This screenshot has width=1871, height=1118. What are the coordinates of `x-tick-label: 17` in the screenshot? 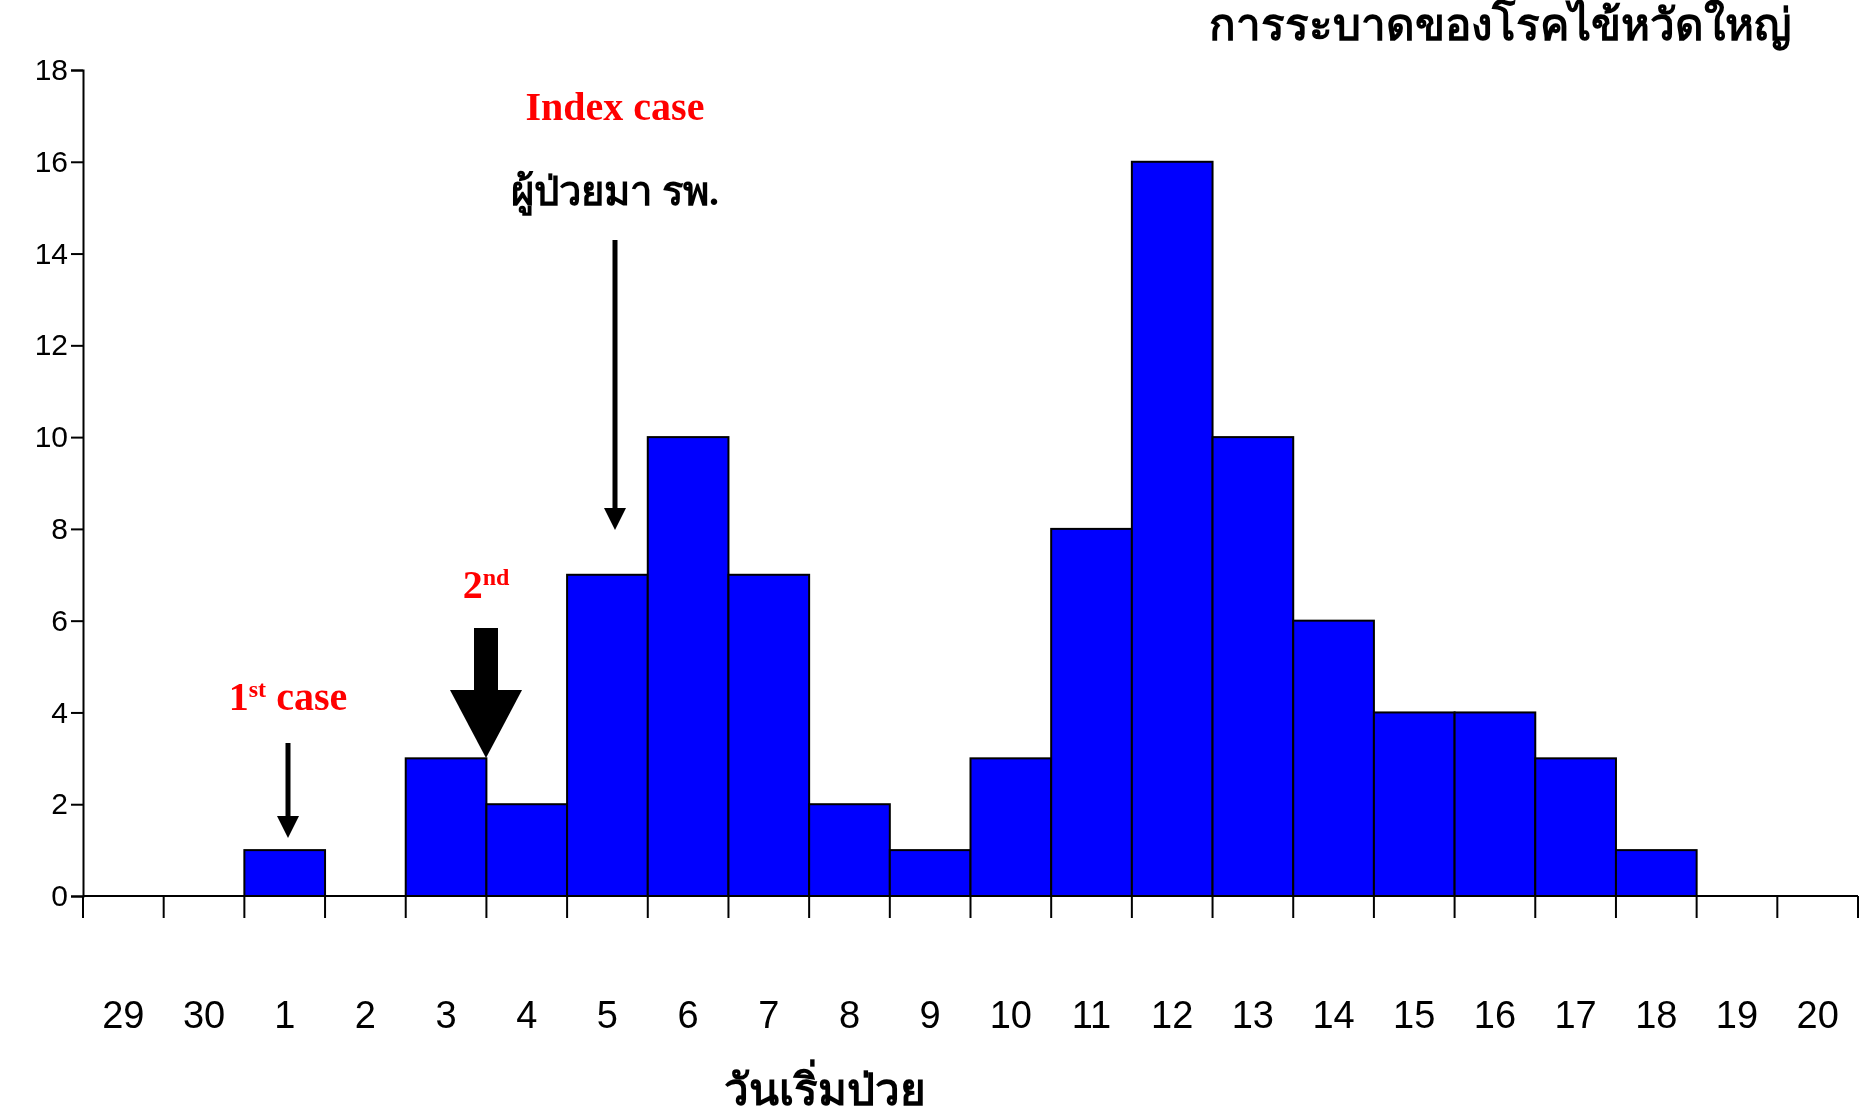 It's located at (1575, 1015).